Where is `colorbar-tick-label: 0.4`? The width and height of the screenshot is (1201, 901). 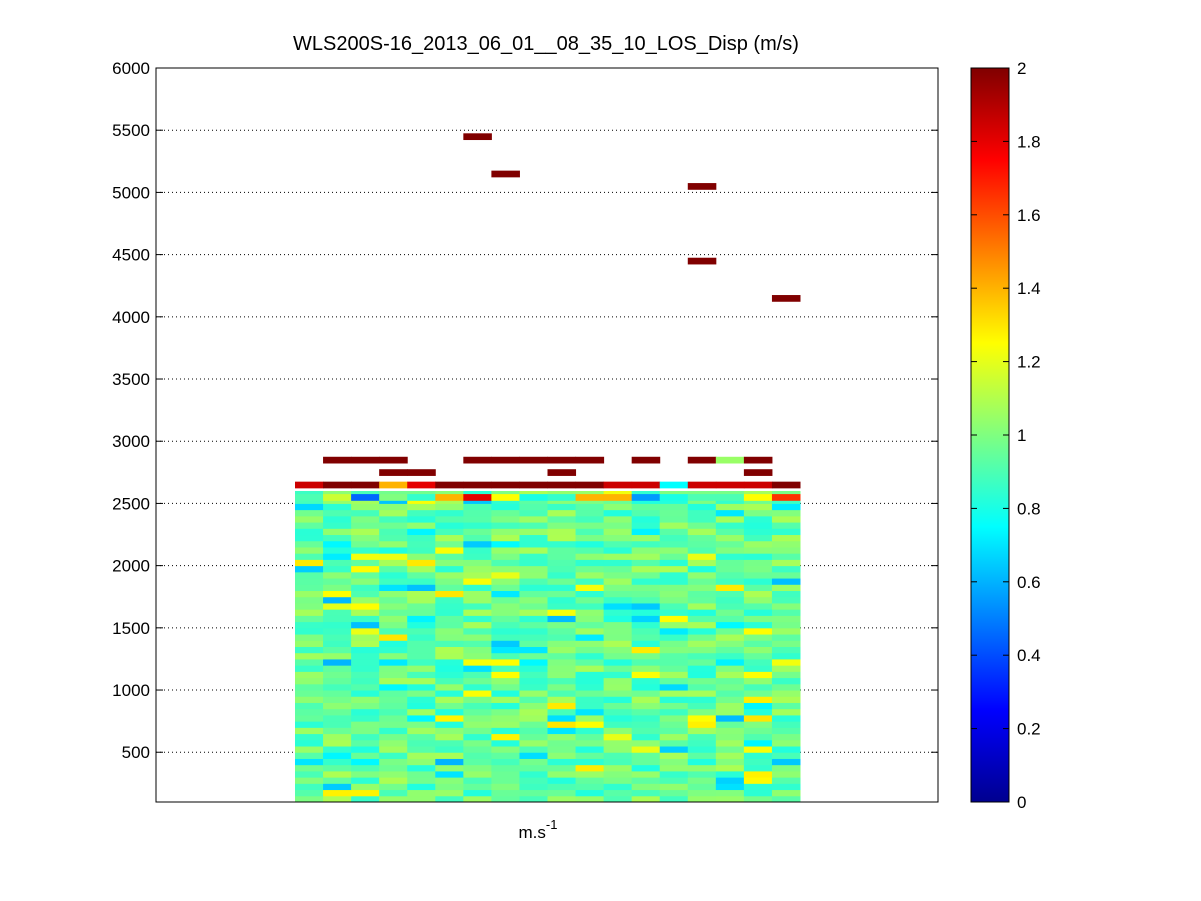
colorbar-tick-label: 0.4 is located at coordinates (1029, 655).